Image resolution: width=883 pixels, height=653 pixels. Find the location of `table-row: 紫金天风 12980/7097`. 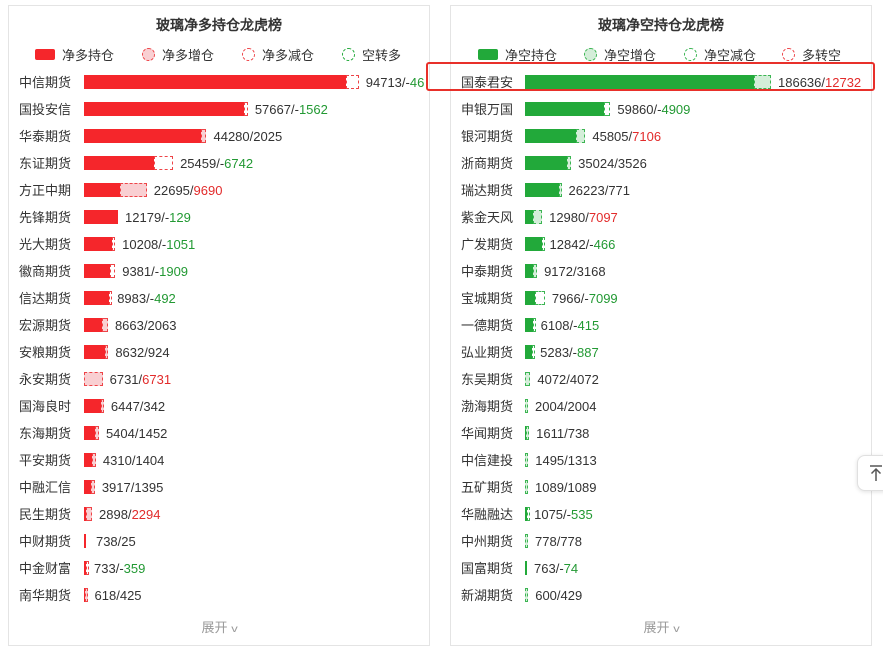

table-row: 紫金天风 12980/7097 is located at coordinates (661, 217).